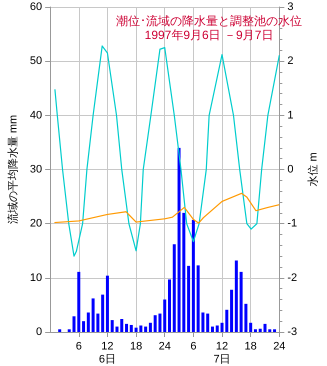 The image size is (327, 366). Describe the element at coordinates (290, 115) in the screenshot. I see `y2-tick-label: 1` at that location.